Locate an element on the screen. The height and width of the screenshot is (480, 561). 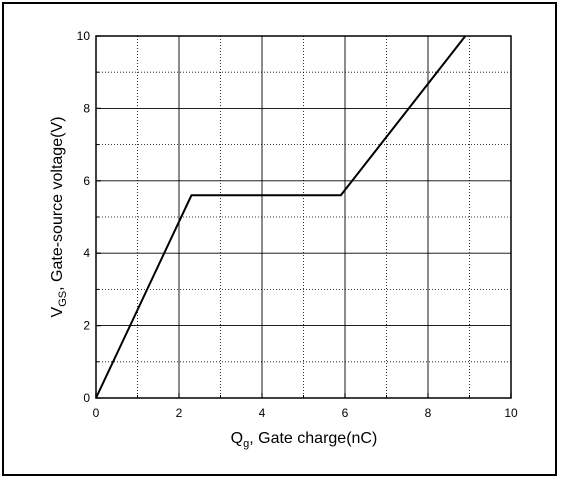
x-axis-title-rest: , Gate charge(nC) is located at coordinates (313, 438).